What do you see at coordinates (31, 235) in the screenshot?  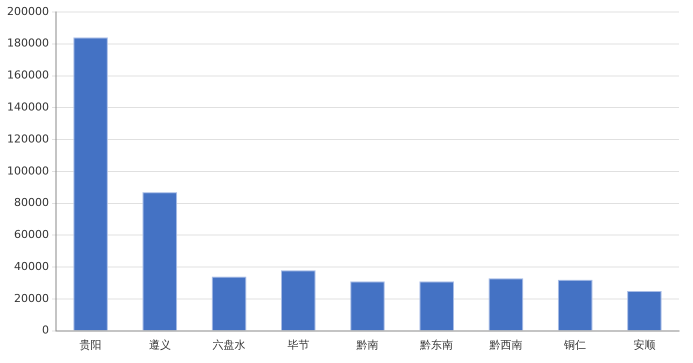 I see `y-tick-label: 60000` at bounding box center [31, 235].